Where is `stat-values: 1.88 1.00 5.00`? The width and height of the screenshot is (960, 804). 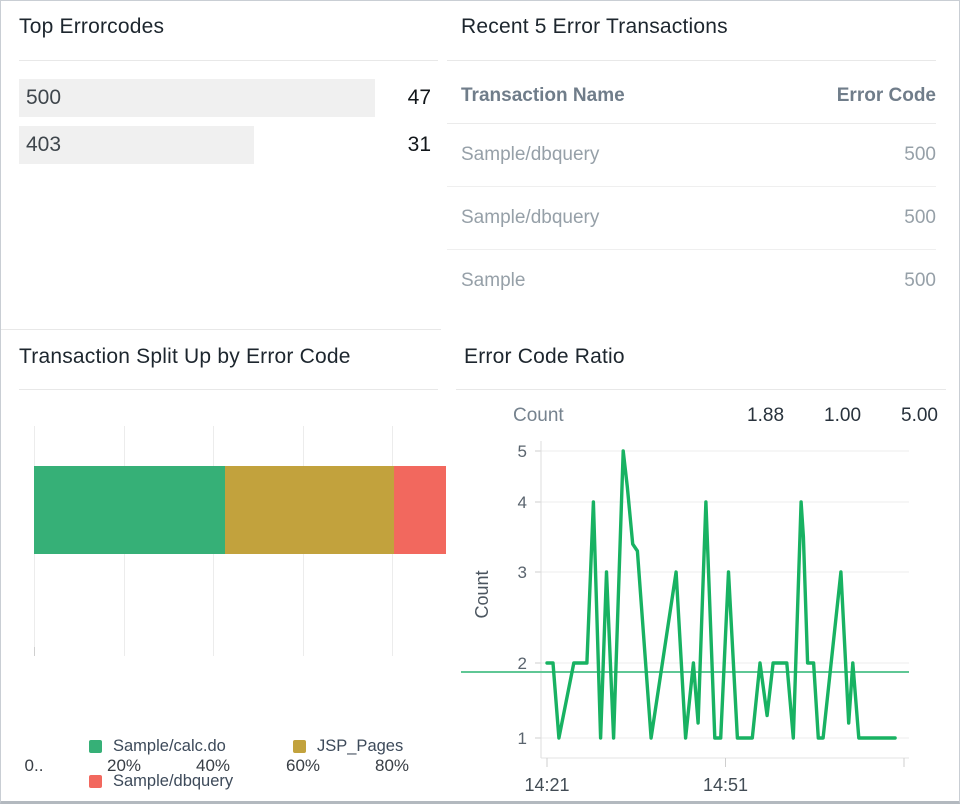 stat-values: 1.88 1.00 5.00 is located at coordinates (842, 416).